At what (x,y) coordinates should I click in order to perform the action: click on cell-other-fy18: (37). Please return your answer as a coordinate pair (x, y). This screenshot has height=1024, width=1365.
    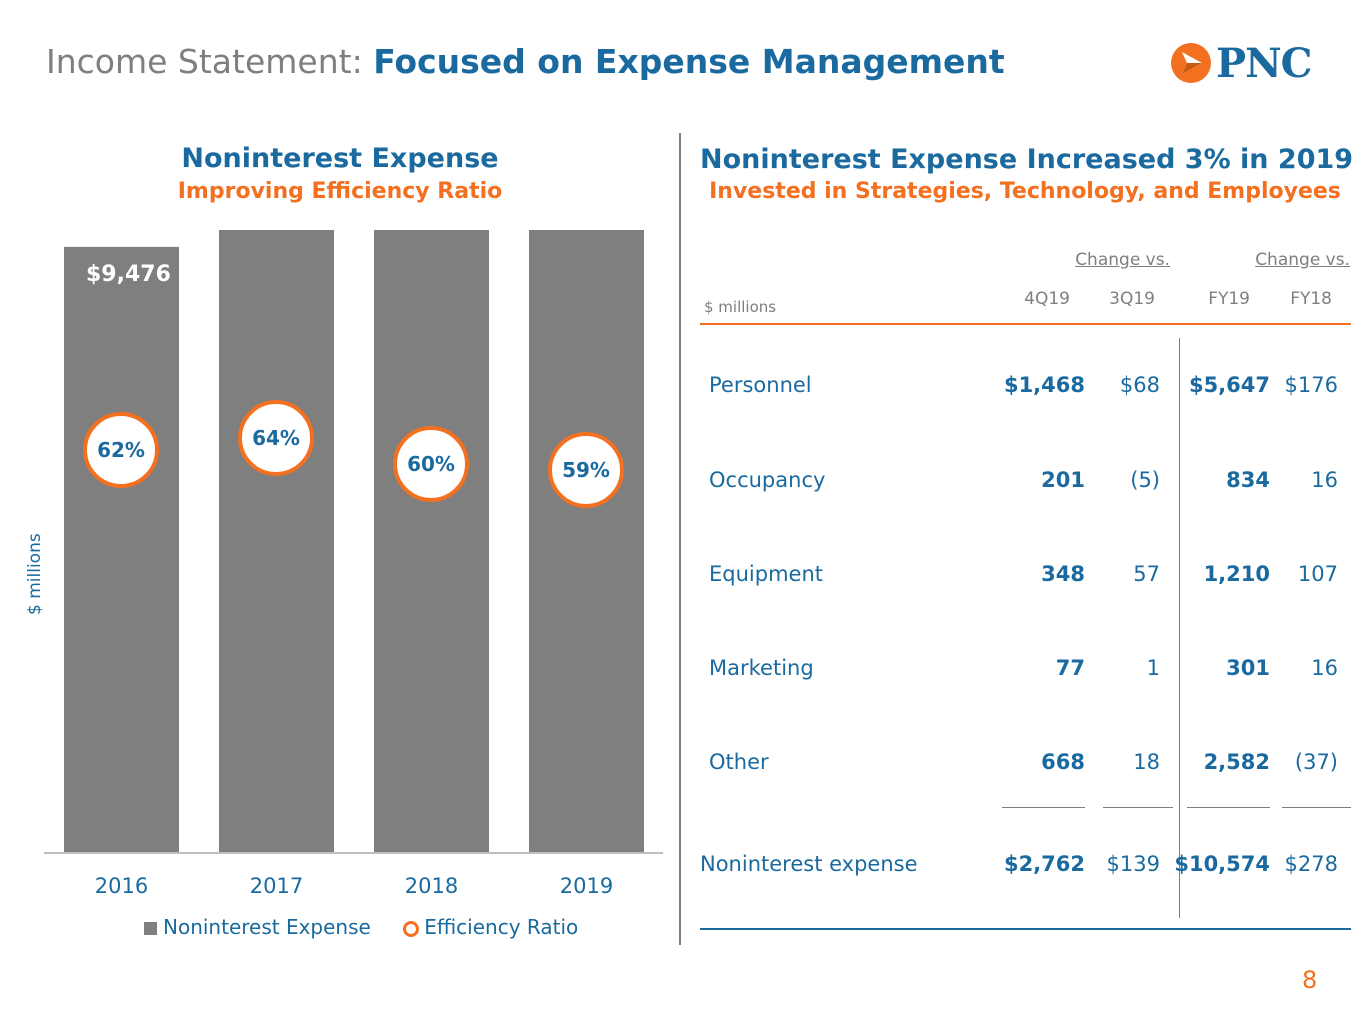
    Looking at the image, I should click on (1316, 762).